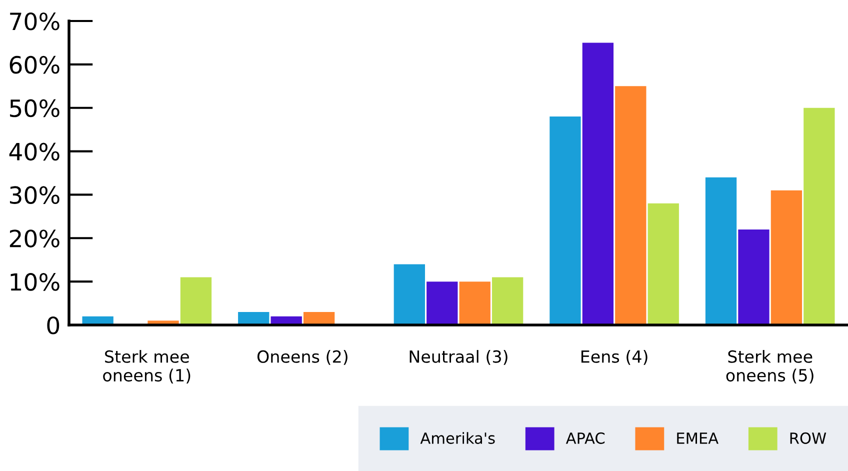 Image resolution: width=848 pixels, height=471 pixels. What do you see at coordinates (35, 239) in the screenshot?
I see `y-tick-label: 20%` at bounding box center [35, 239].